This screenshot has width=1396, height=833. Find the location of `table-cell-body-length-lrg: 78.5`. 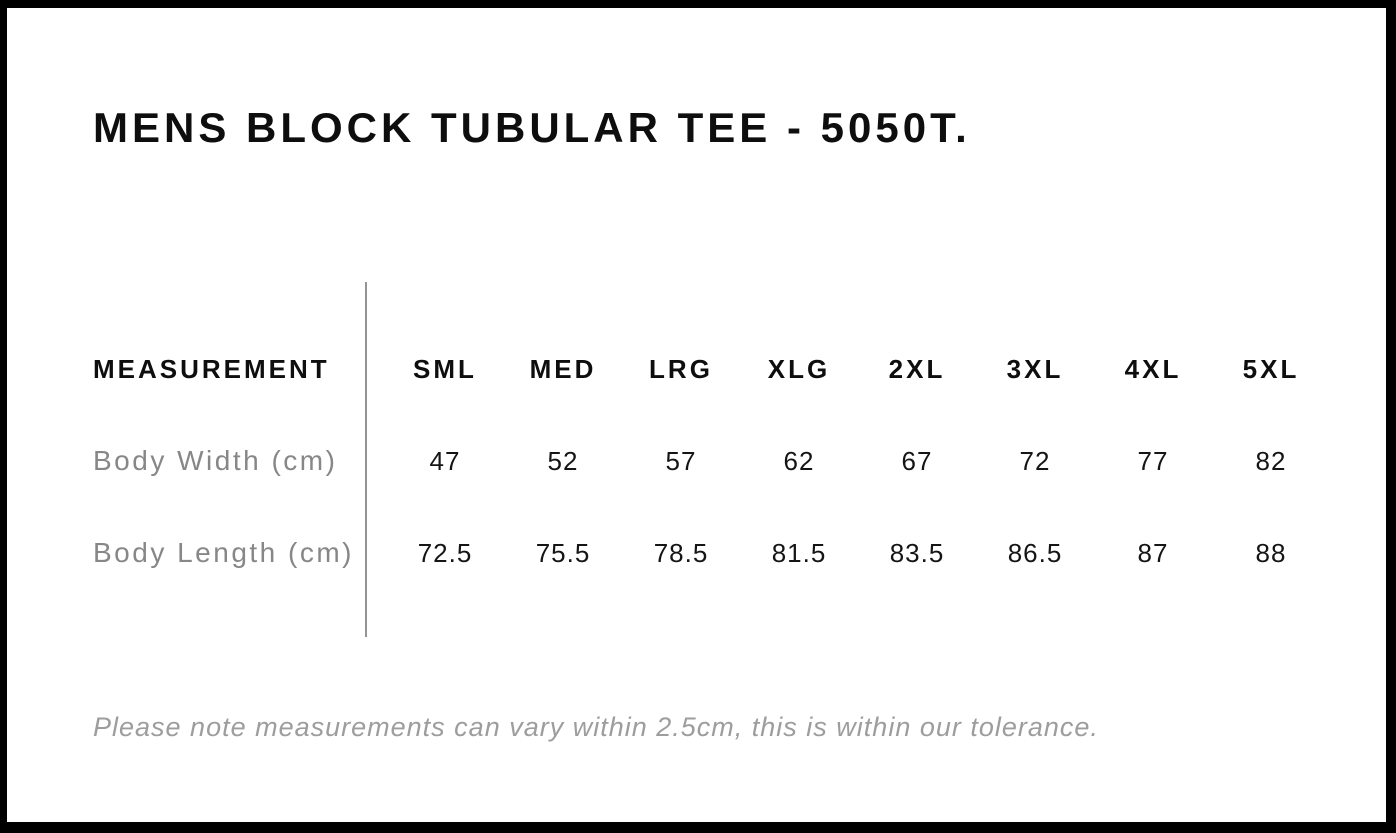

table-cell-body-length-lrg: 78.5 is located at coordinates (681, 552).